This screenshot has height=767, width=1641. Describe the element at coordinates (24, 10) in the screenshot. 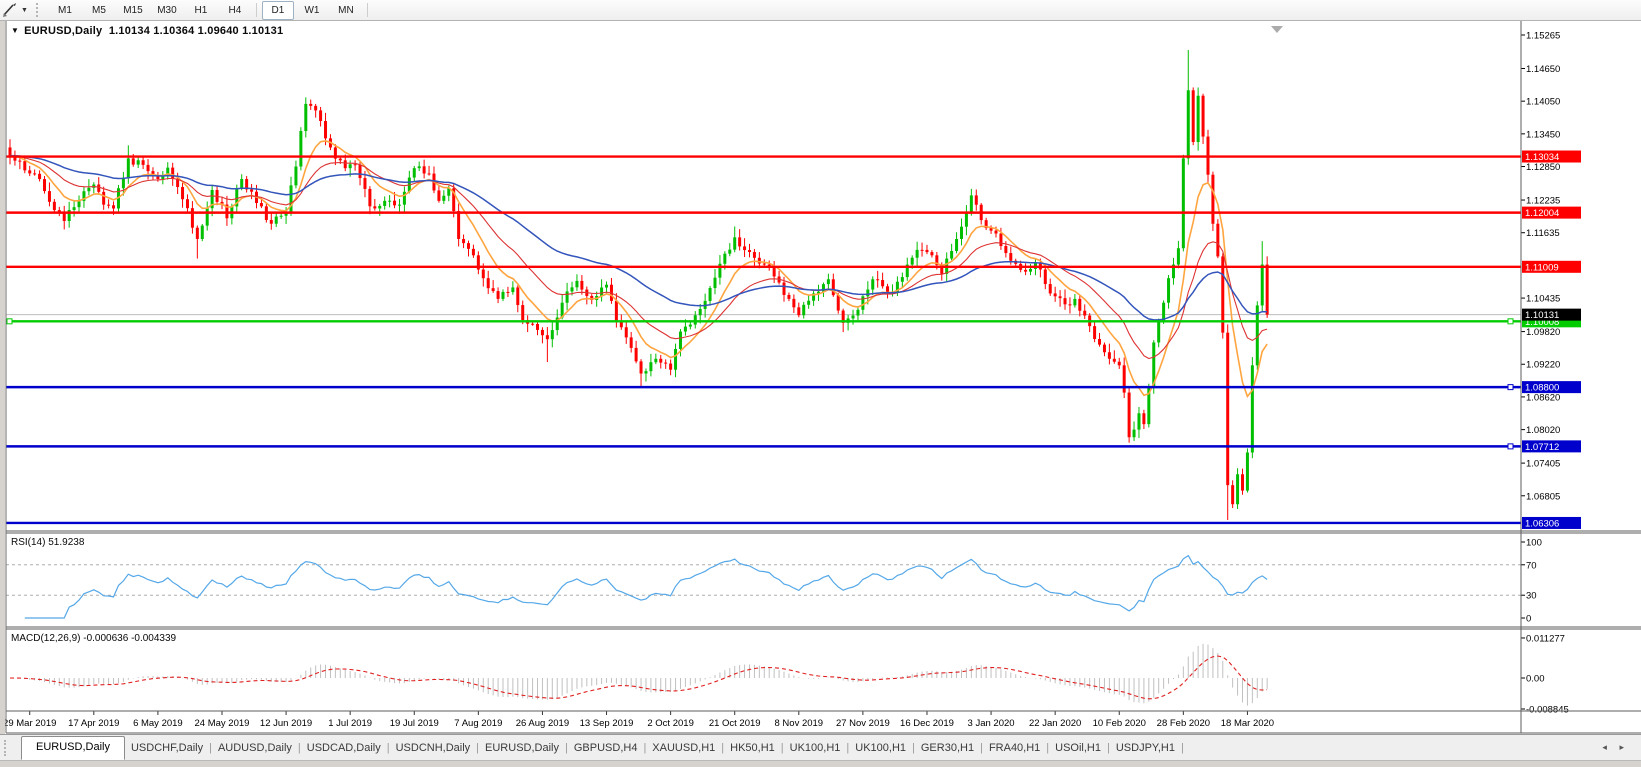

I see `tool-dropdown-icon: ▼` at that location.